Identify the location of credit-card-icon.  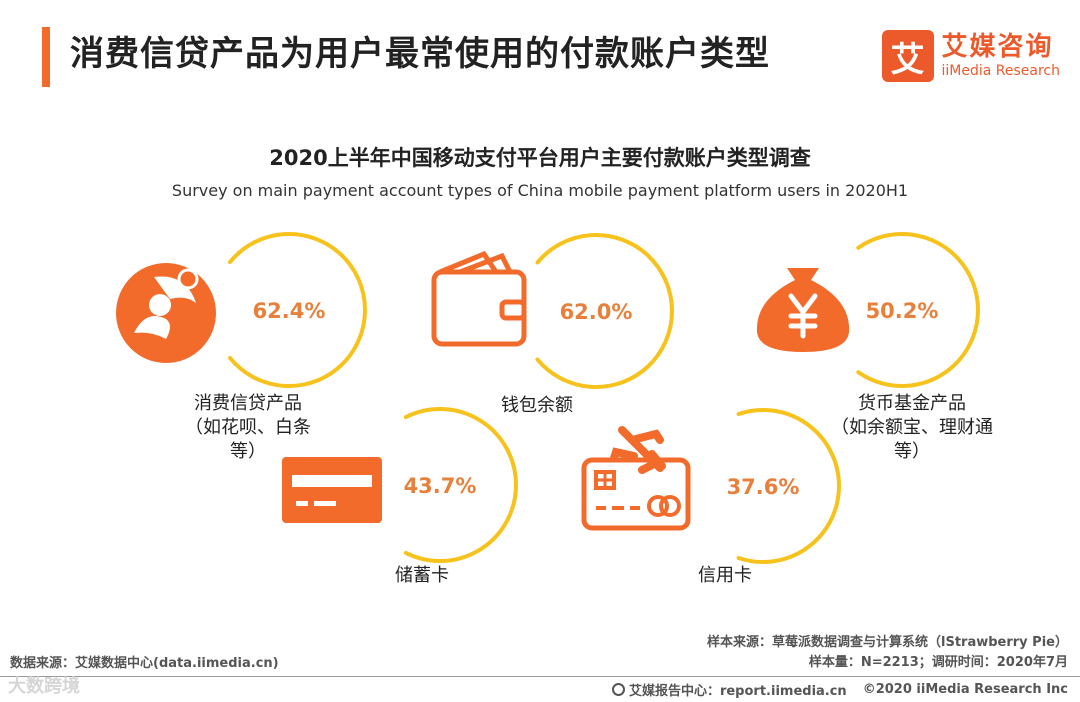
(636, 478).